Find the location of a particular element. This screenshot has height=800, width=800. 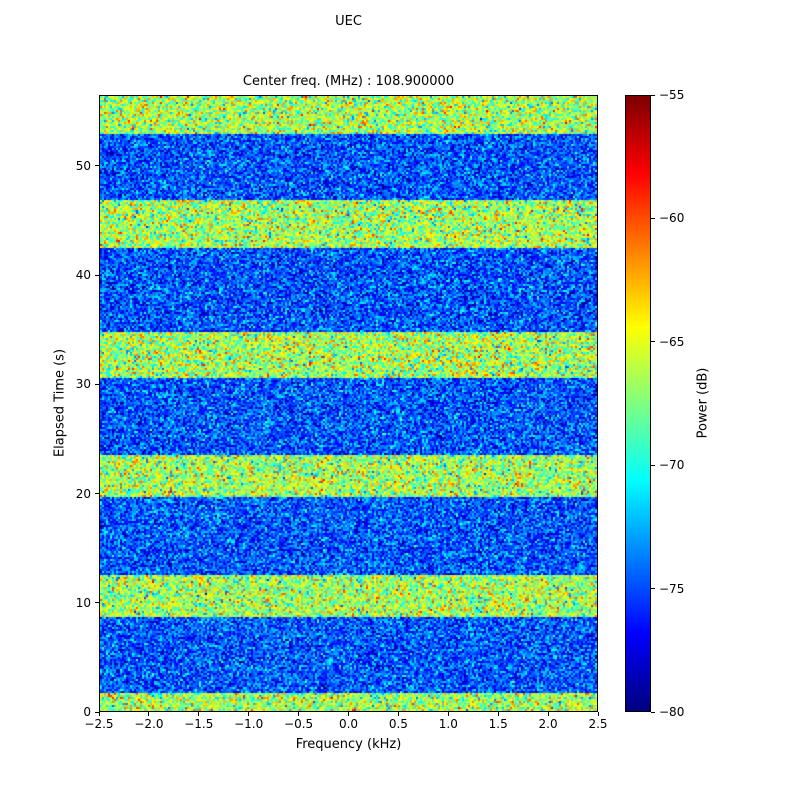

x-tick-label: 2.0 is located at coordinates (548, 724).